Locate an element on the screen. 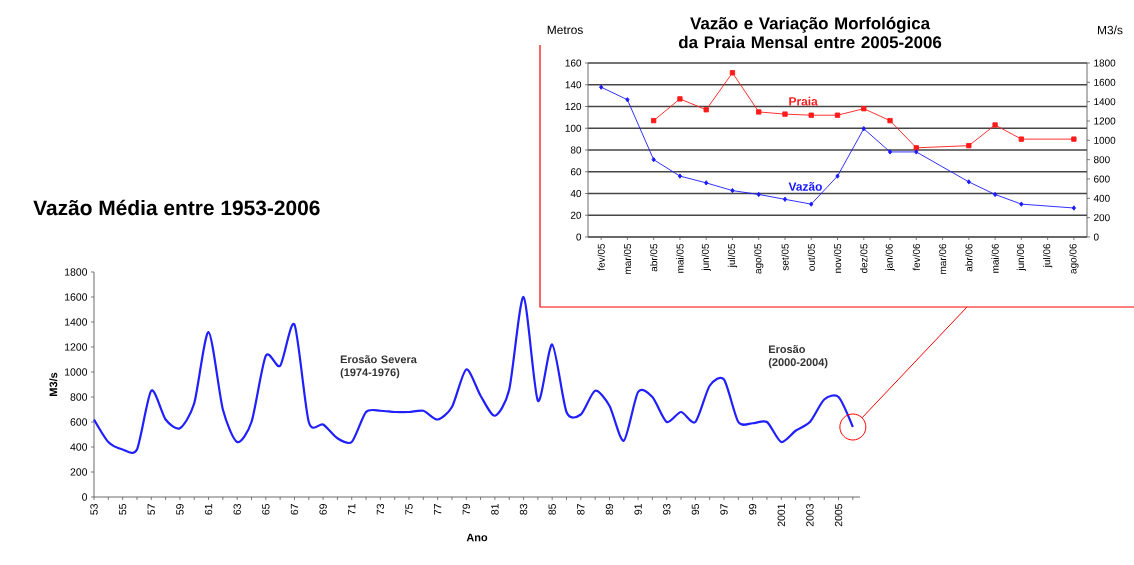  x-tick-label: 57 is located at coordinates (151, 509).